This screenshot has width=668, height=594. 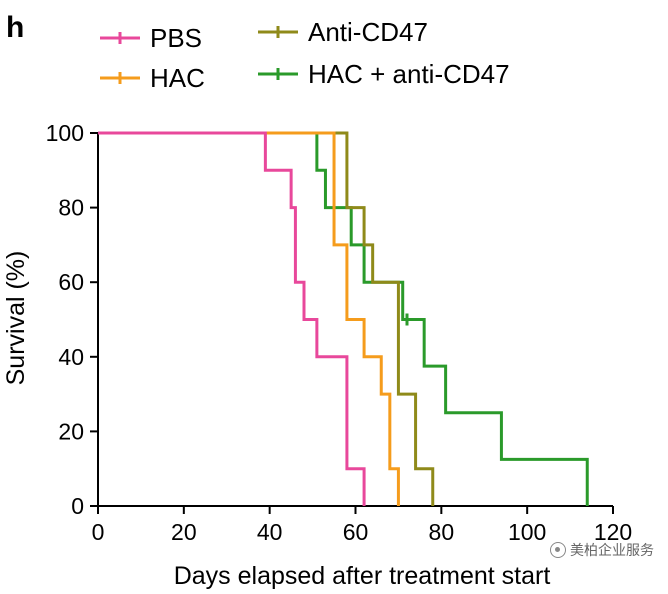 What do you see at coordinates (270, 532) in the screenshot?
I see `x-tick-label: 40` at bounding box center [270, 532].